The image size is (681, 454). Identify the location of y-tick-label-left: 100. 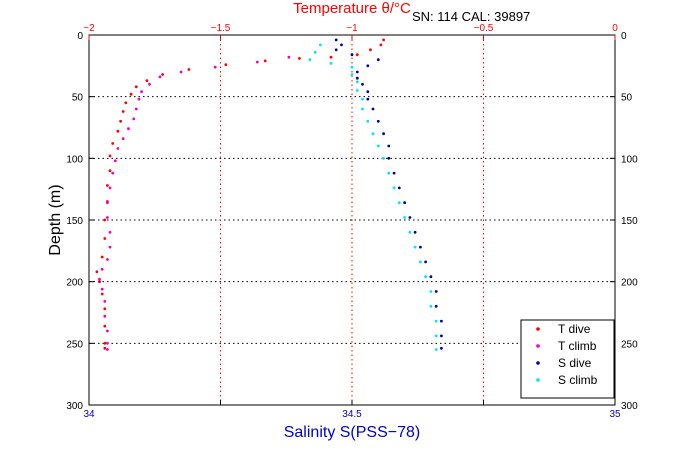
(74, 159).